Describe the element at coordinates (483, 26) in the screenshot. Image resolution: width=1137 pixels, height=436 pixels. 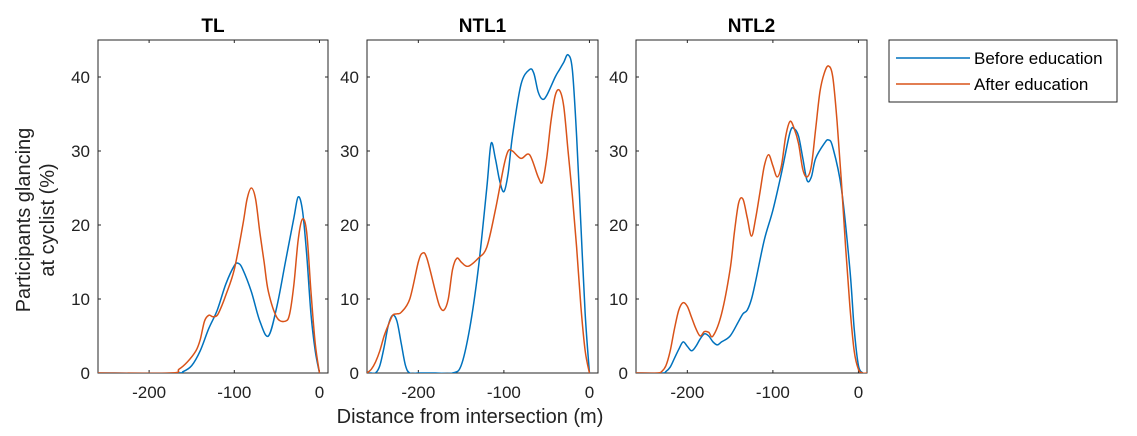
I see `panel-title: NTL1` at that location.